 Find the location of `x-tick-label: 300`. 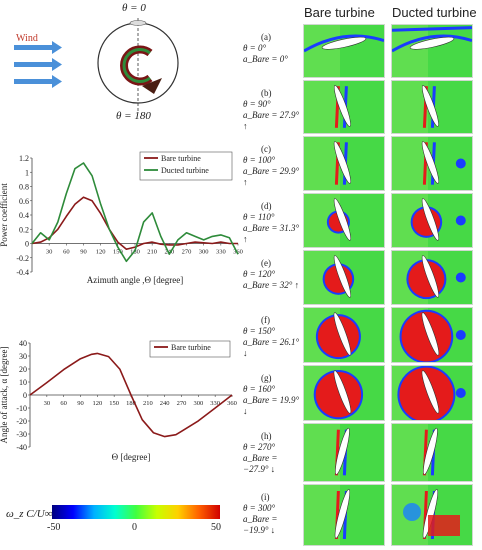

x-tick-label: 300 is located at coordinates (204, 252).